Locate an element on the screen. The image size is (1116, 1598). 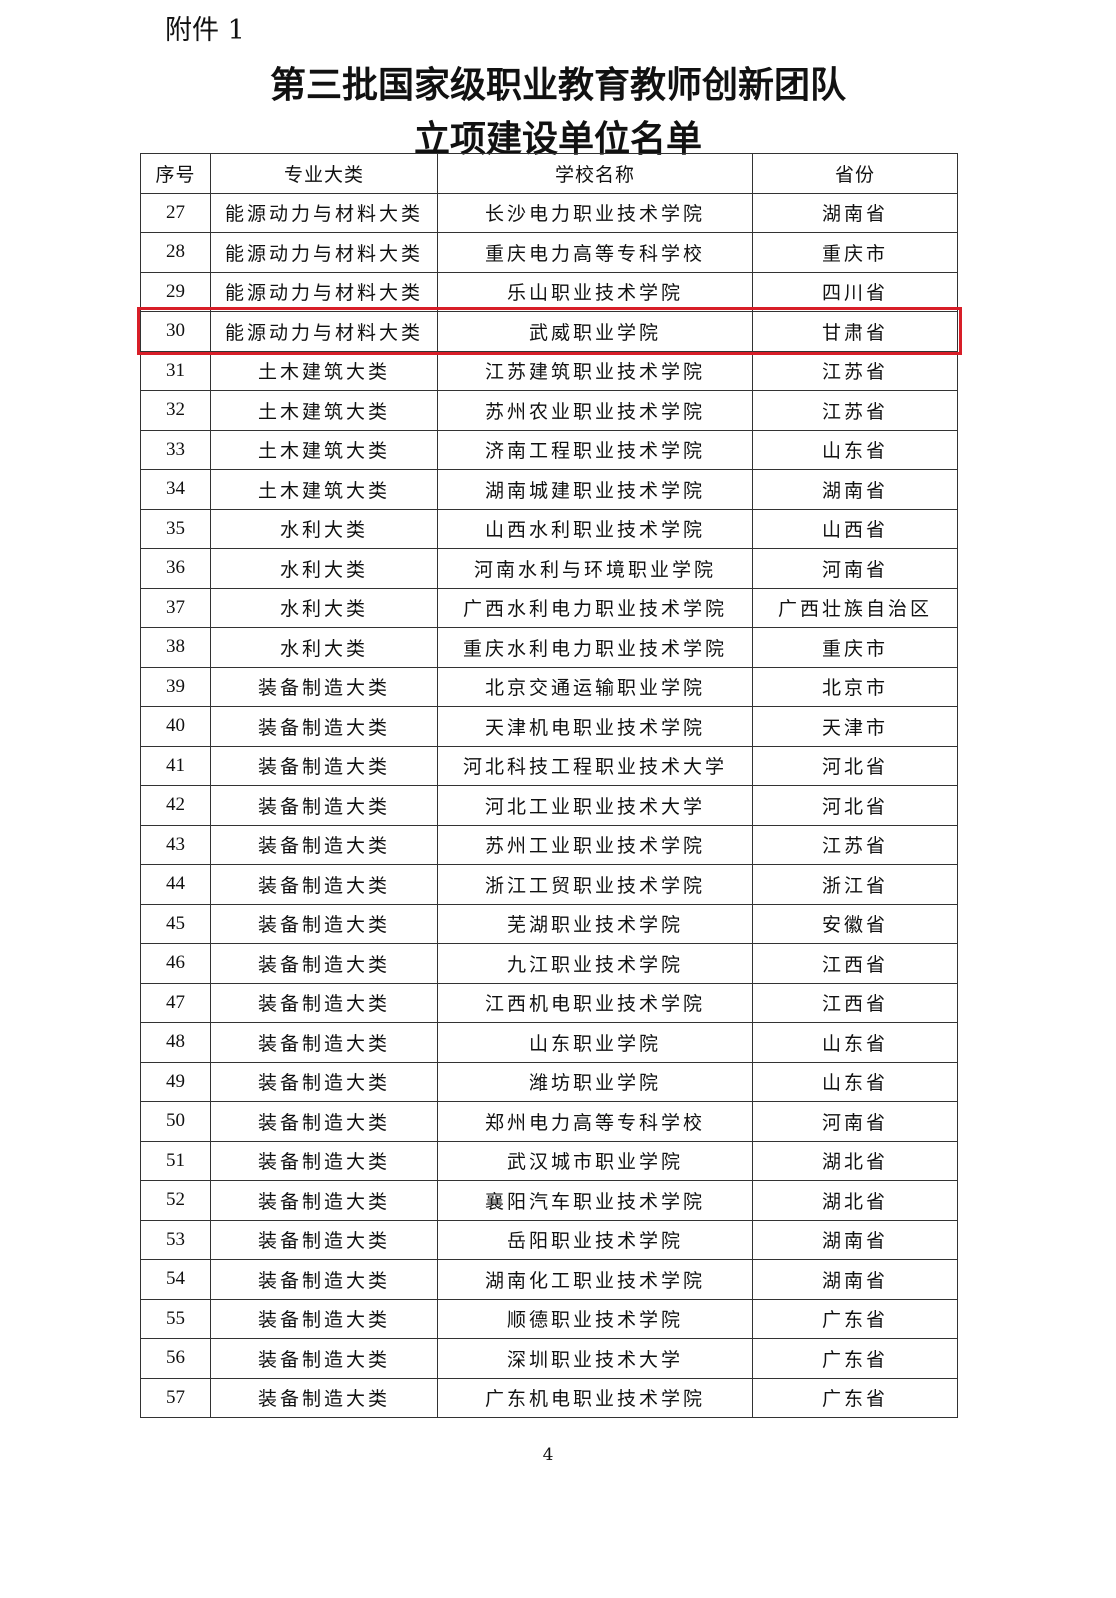
page-number: 4 is located at coordinates (548, 1455).